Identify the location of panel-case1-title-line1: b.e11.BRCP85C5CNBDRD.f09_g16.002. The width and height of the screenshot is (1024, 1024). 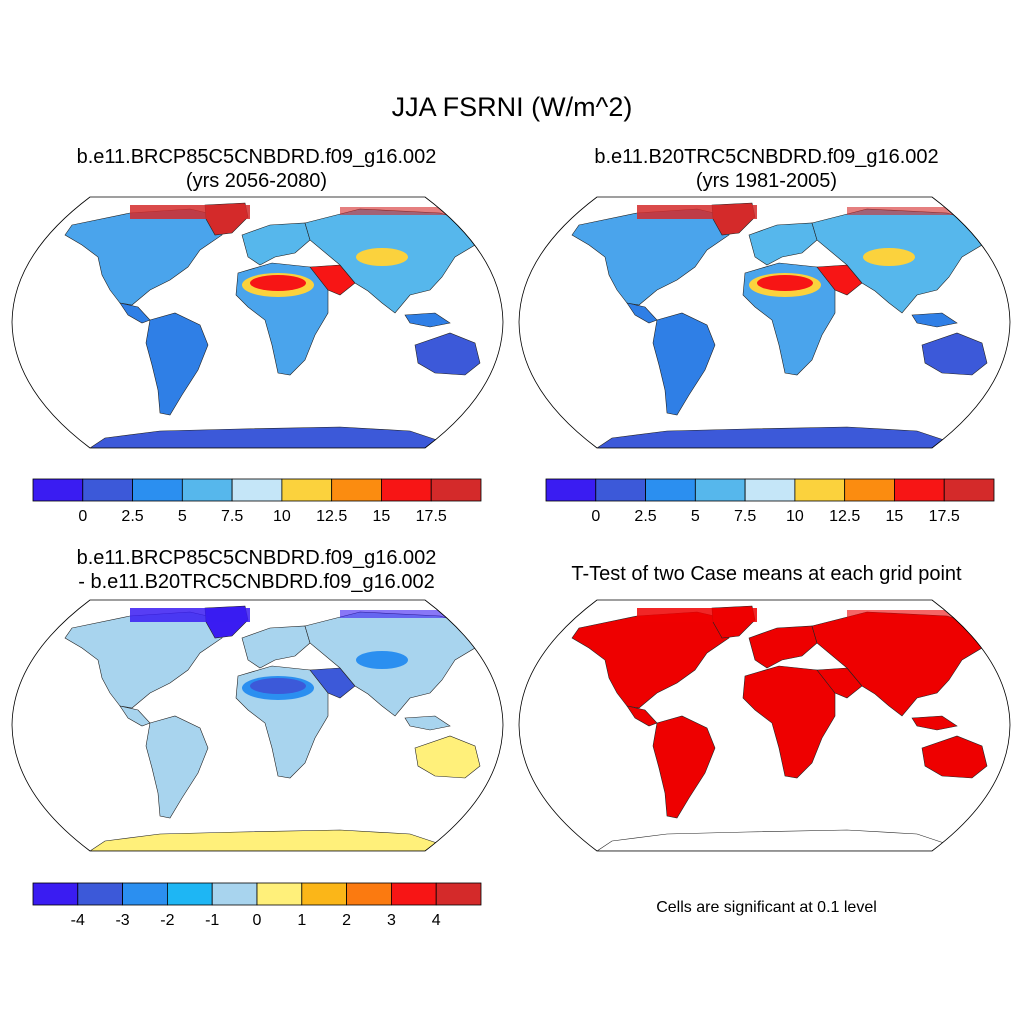
(256, 157).